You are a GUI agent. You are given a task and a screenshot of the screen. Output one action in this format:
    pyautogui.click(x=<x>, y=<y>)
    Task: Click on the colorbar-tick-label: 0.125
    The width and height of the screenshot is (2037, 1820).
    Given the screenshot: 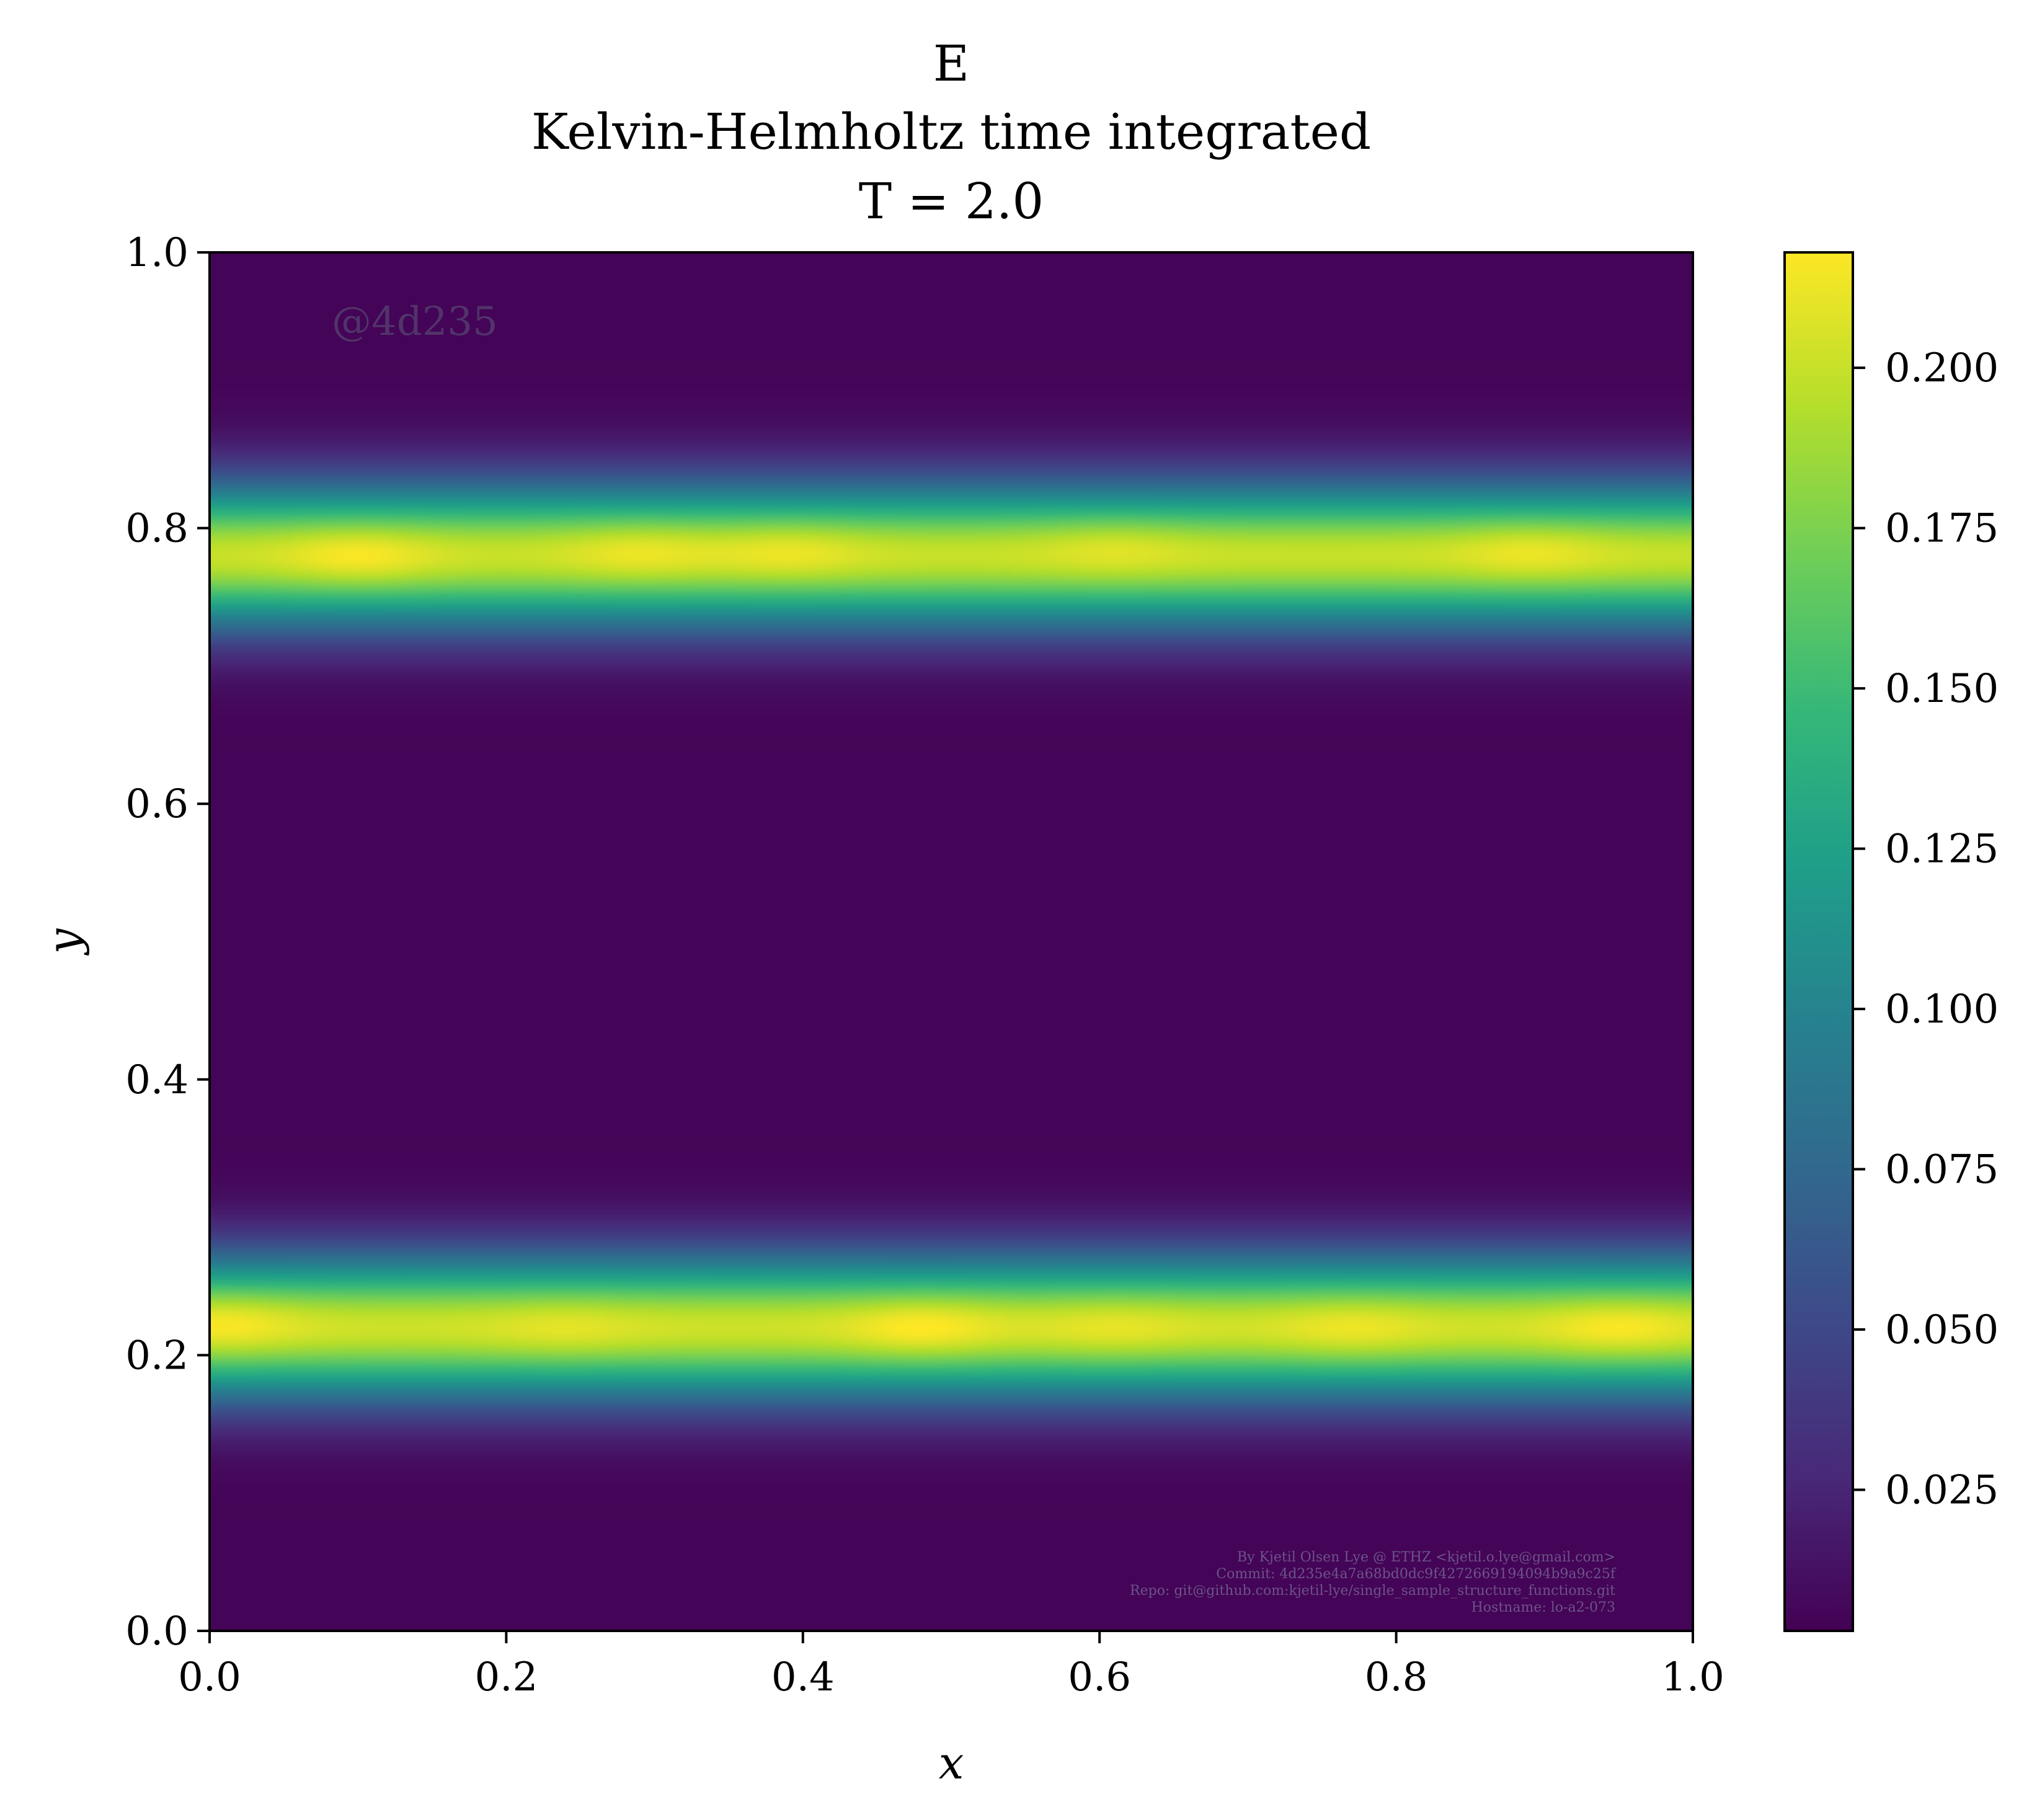 What is the action you would take?
    pyautogui.click(x=1942, y=850)
    